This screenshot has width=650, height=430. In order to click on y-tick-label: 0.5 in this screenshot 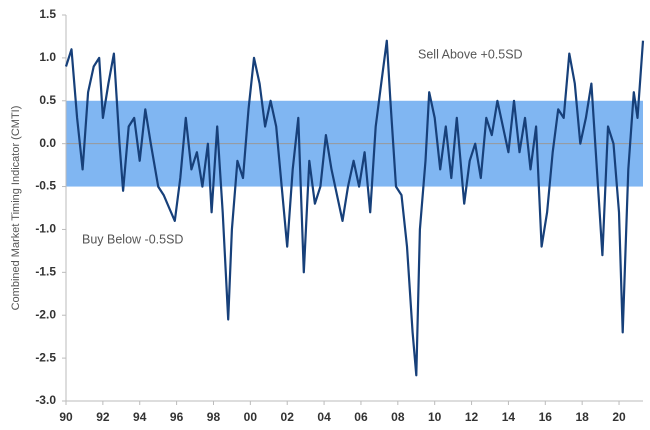, I will do `click(47, 100)`.